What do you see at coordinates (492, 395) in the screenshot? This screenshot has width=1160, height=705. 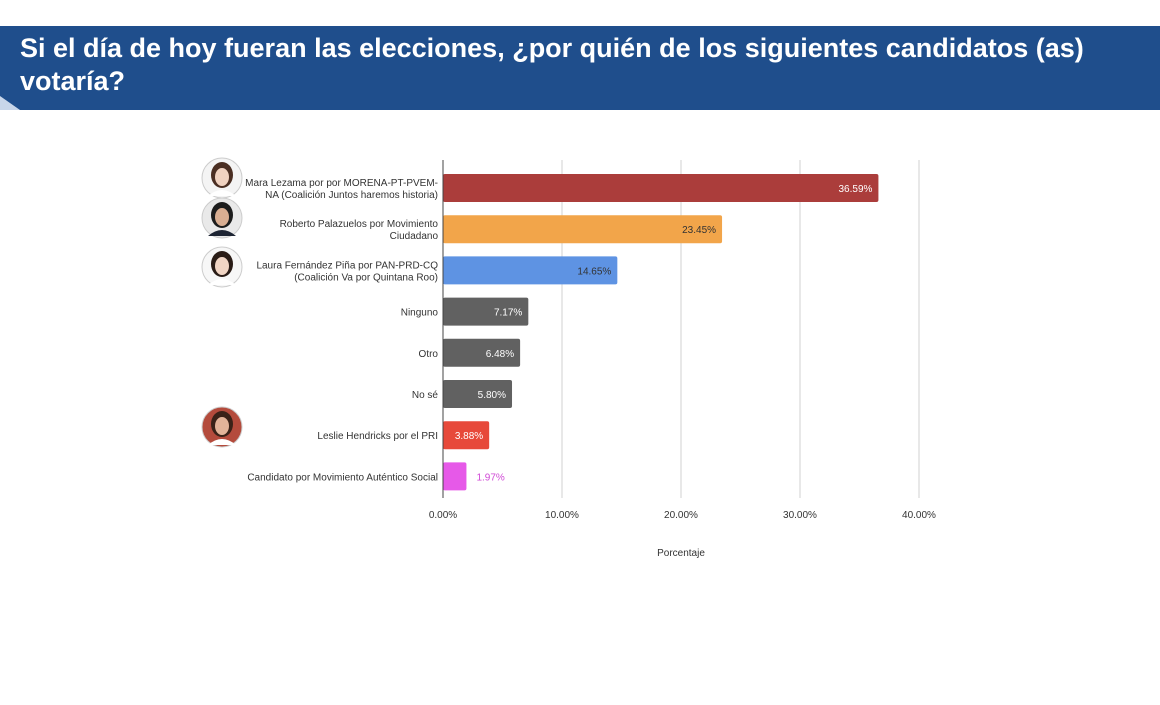 I see `data-label: 5.80%` at bounding box center [492, 395].